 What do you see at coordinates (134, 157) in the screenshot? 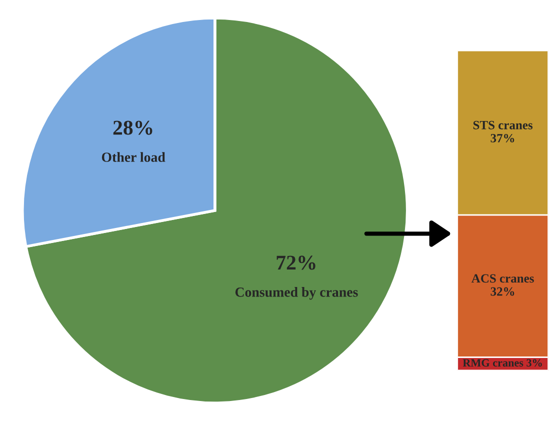
I see `slice-label: Other load` at bounding box center [134, 157].